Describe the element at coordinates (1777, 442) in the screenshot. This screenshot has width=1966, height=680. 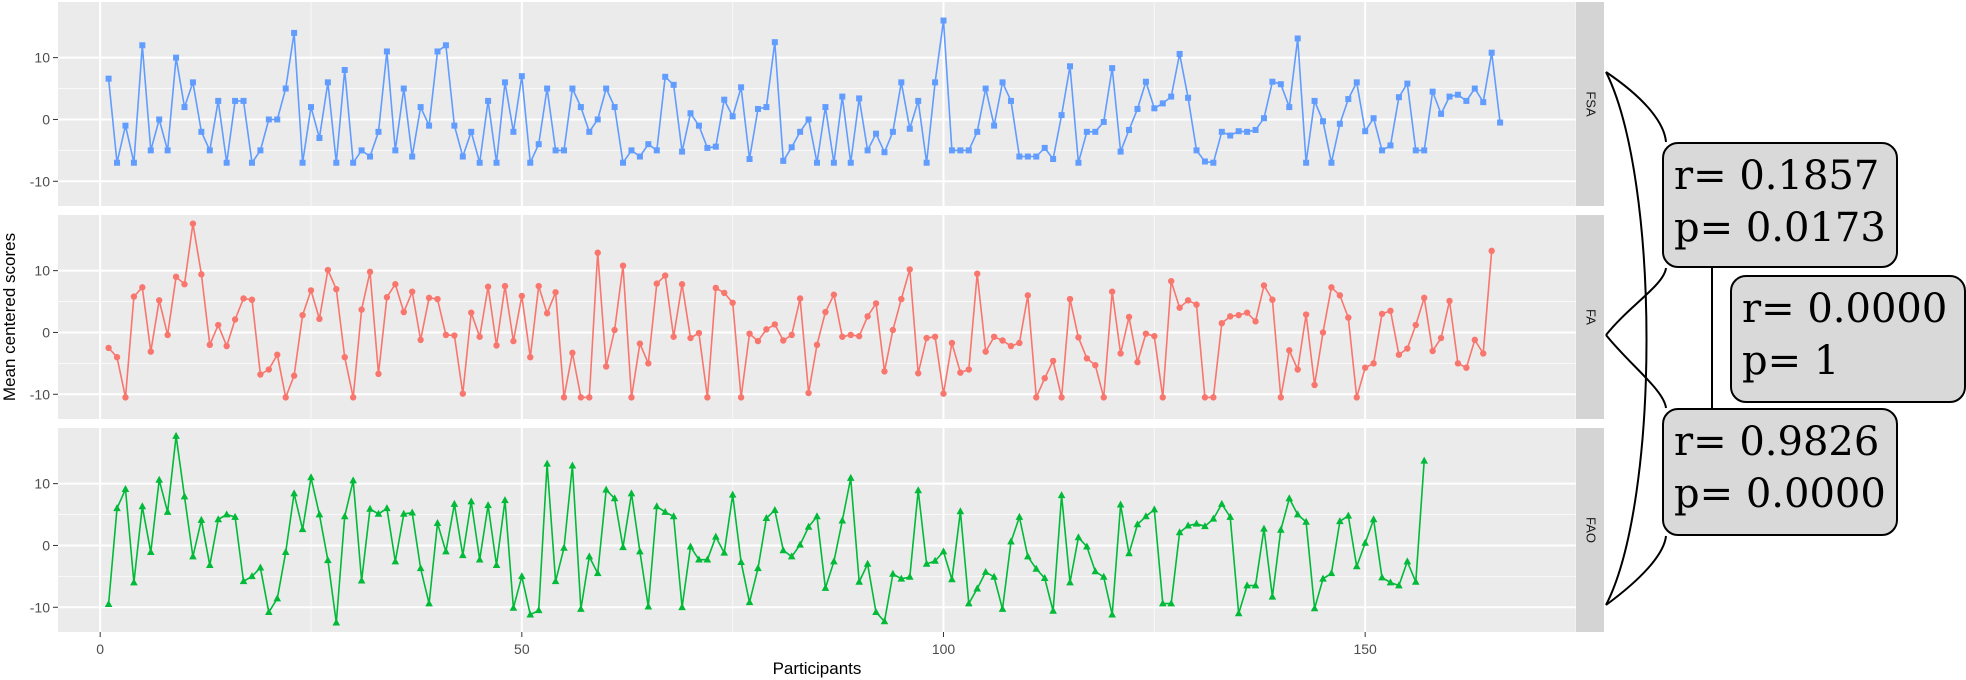
I see `annotation-fa-fao-r: r= 0.9826` at that location.